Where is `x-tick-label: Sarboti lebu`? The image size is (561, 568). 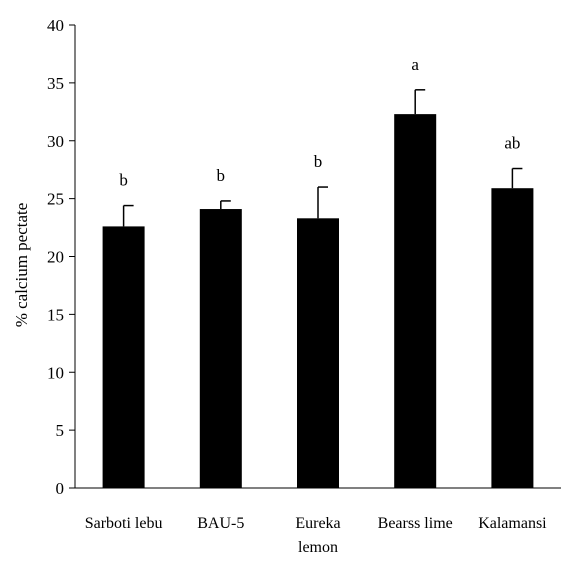 x-tick-label: Sarboti lebu is located at coordinates (124, 523).